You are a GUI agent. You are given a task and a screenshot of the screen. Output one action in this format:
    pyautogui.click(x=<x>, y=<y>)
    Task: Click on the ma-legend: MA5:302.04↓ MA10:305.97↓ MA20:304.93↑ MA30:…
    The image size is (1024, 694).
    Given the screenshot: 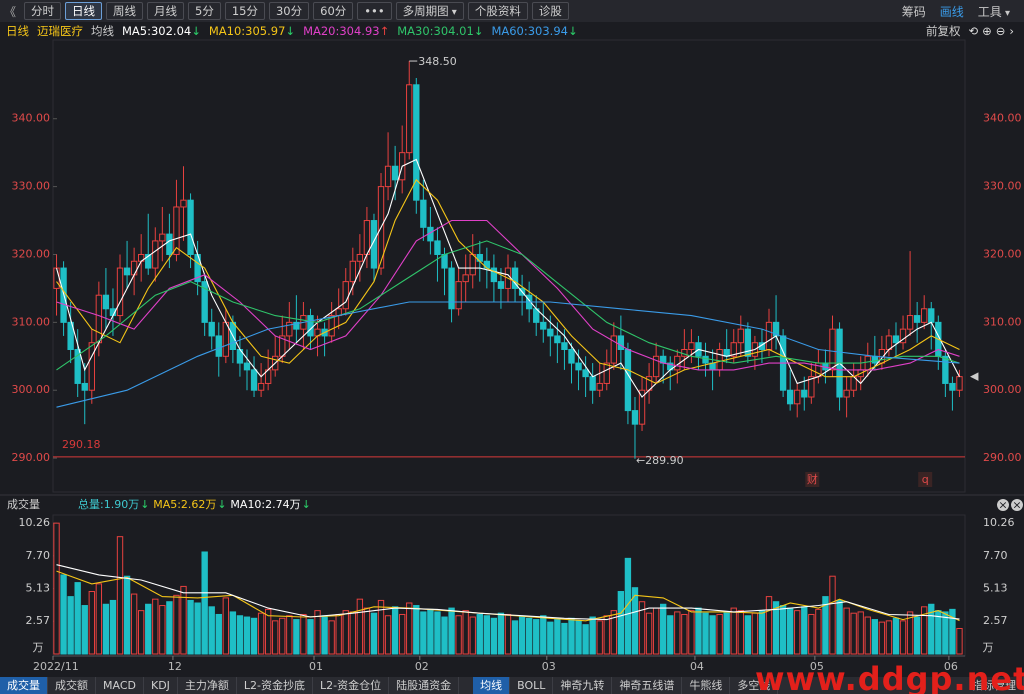 What is the action you would take?
    pyautogui.click(x=354, y=31)
    